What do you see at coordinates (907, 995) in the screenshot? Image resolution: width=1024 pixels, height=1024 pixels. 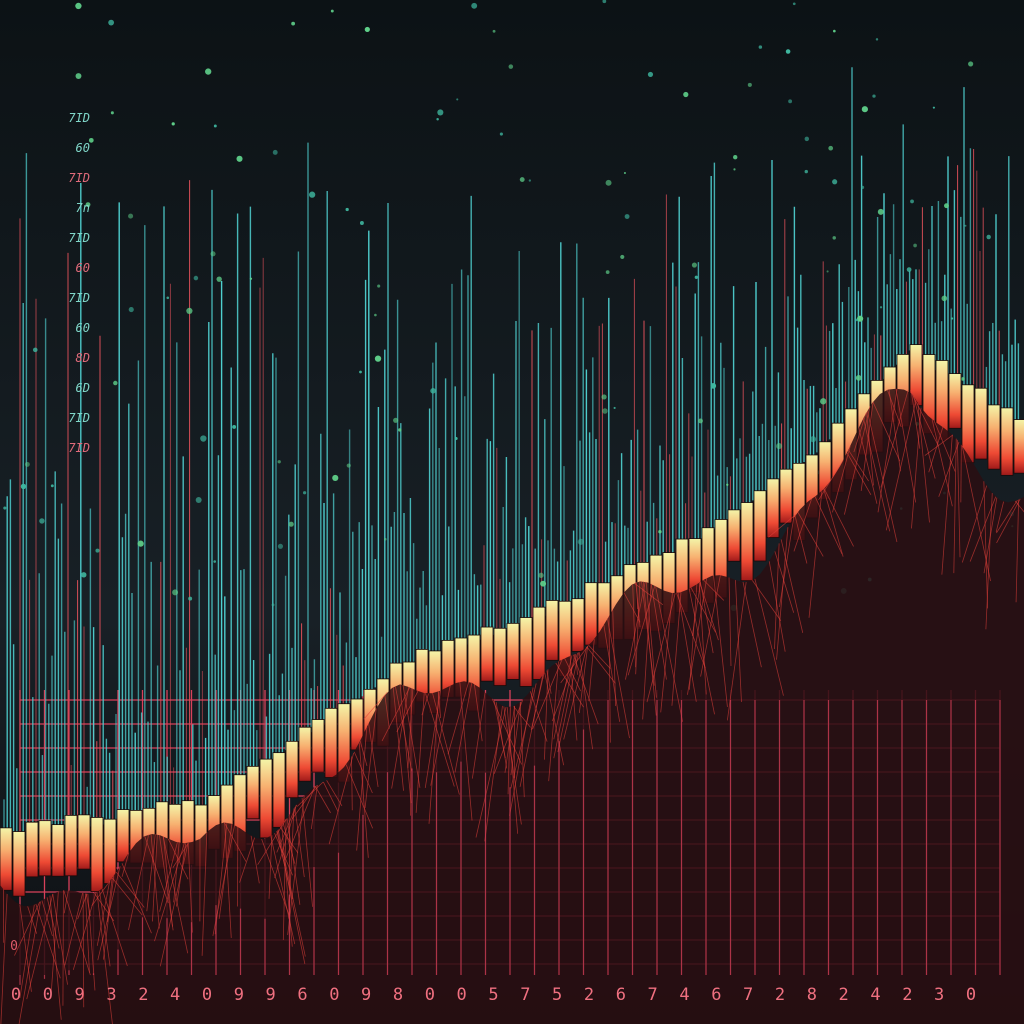 I see `axis-label: 2` at bounding box center [907, 995].